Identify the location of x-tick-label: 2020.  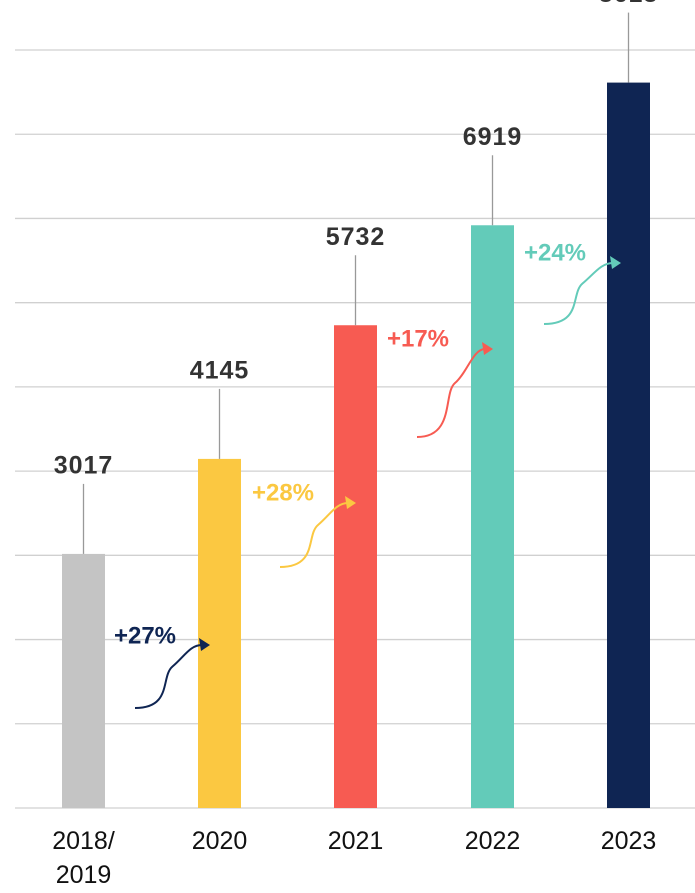
(220, 841).